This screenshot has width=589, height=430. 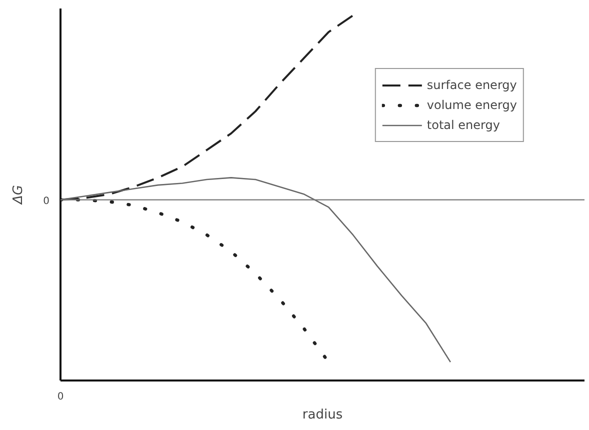 What do you see at coordinates (471, 85) in the screenshot?
I see `legend-label: surface energy` at bounding box center [471, 85].